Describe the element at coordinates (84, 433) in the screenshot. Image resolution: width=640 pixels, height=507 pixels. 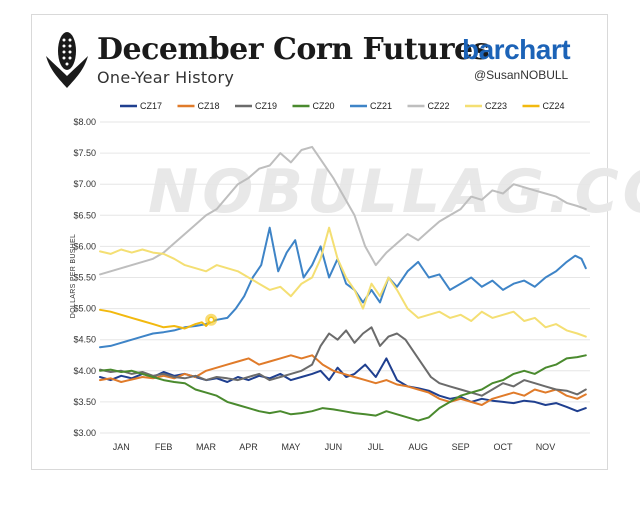
I see `y-tick-label: $3.00` at that location.